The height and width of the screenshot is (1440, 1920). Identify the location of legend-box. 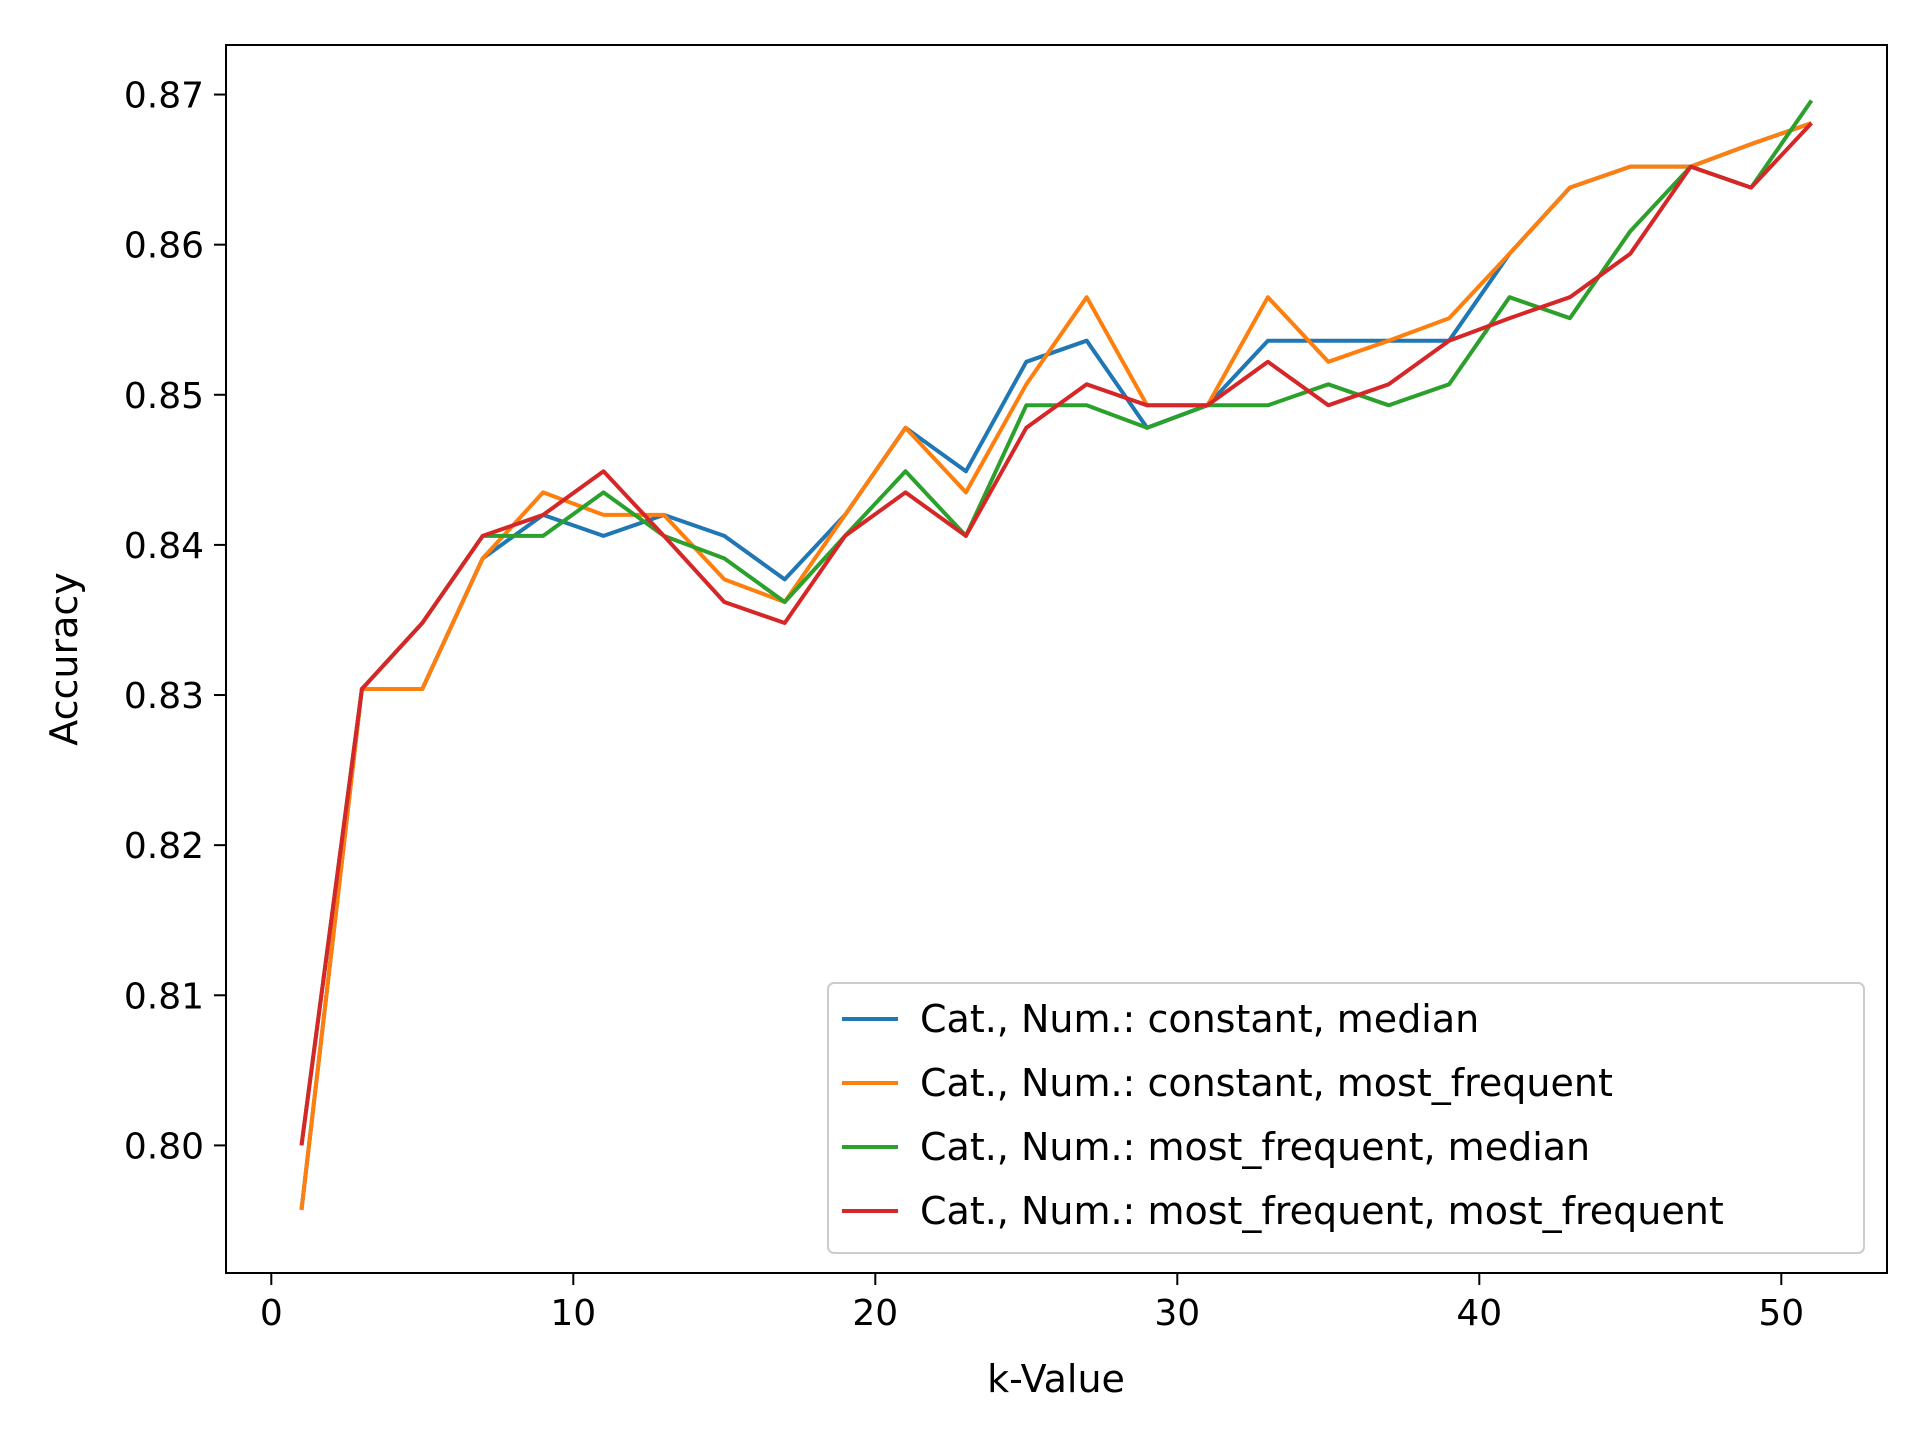
(1346, 1118).